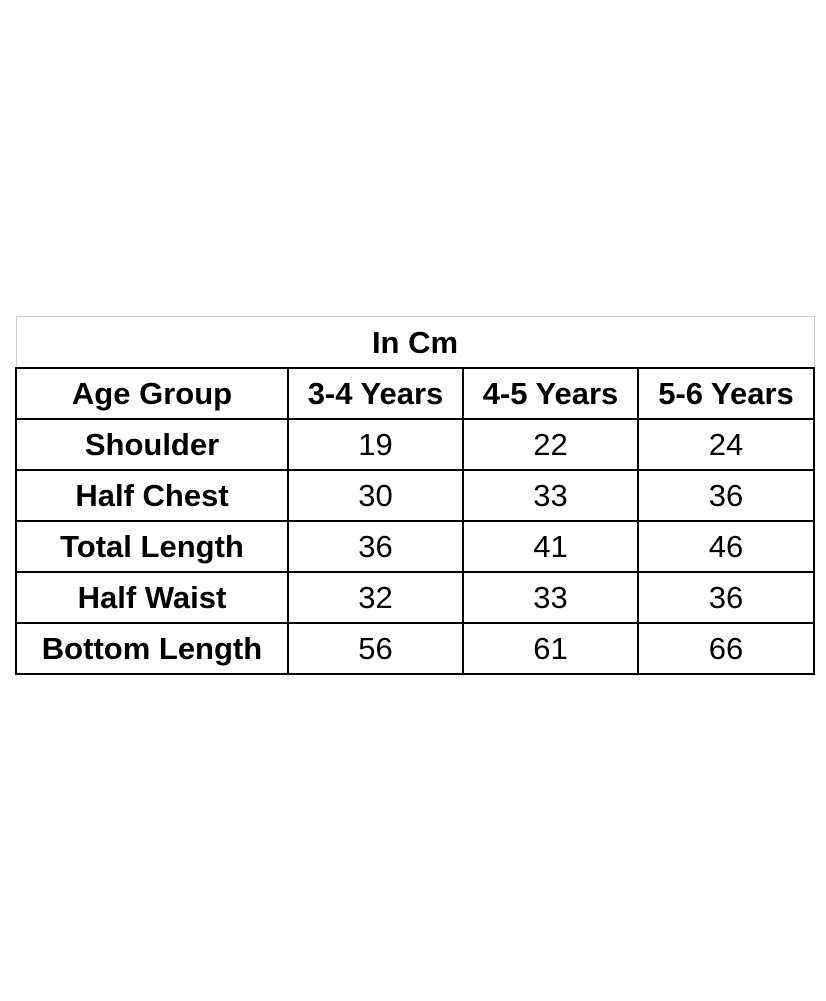 This screenshot has height=1001, width=826. Describe the element at coordinates (726, 444) in the screenshot. I see `table-cell: 24` at that location.